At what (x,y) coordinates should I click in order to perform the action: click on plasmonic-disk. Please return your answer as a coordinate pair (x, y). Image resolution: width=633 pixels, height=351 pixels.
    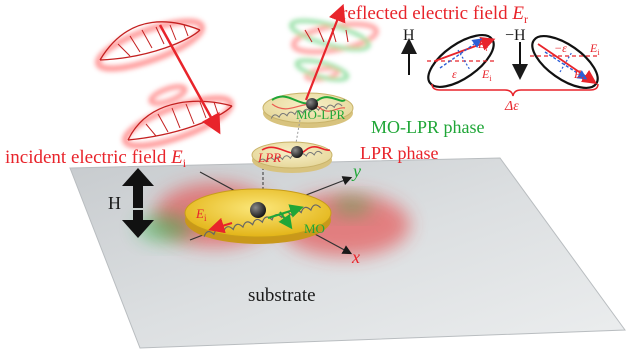
    Looking at the image, I should click on (258, 216).